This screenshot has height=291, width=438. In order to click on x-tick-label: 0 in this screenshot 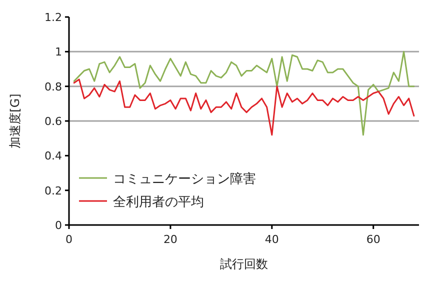, I will do `click(69, 239)`.